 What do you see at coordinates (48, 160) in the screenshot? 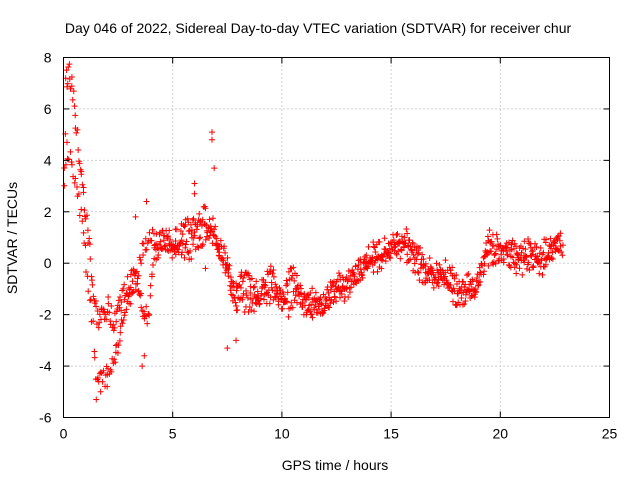
I see `y-tick-label: 4` at bounding box center [48, 160].